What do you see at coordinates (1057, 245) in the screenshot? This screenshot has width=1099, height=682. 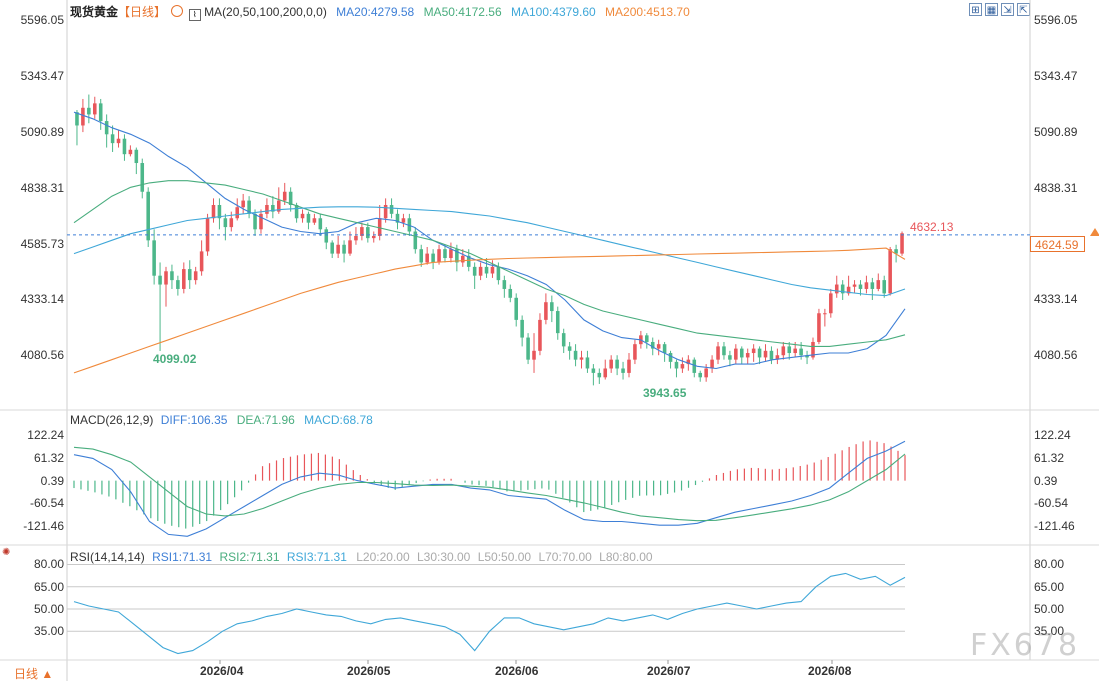 I see `current-price-label: 4624.59` at bounding box center [1057, 245].